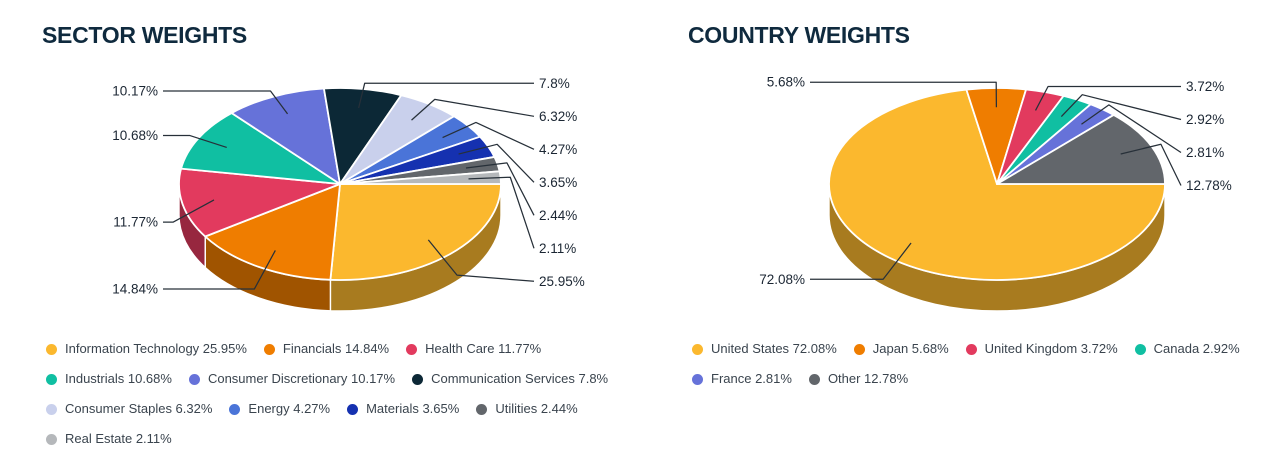  I want to click on legend-item-japan: Japan 5.68%, so click(901, 349).